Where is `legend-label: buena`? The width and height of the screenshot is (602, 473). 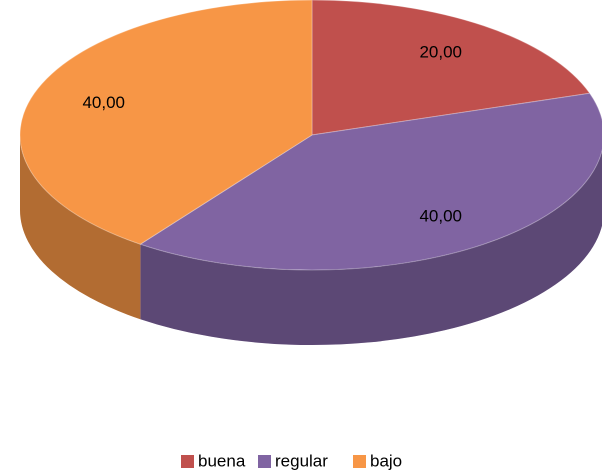 legend-label: buena is located at coordinates (222, 460).